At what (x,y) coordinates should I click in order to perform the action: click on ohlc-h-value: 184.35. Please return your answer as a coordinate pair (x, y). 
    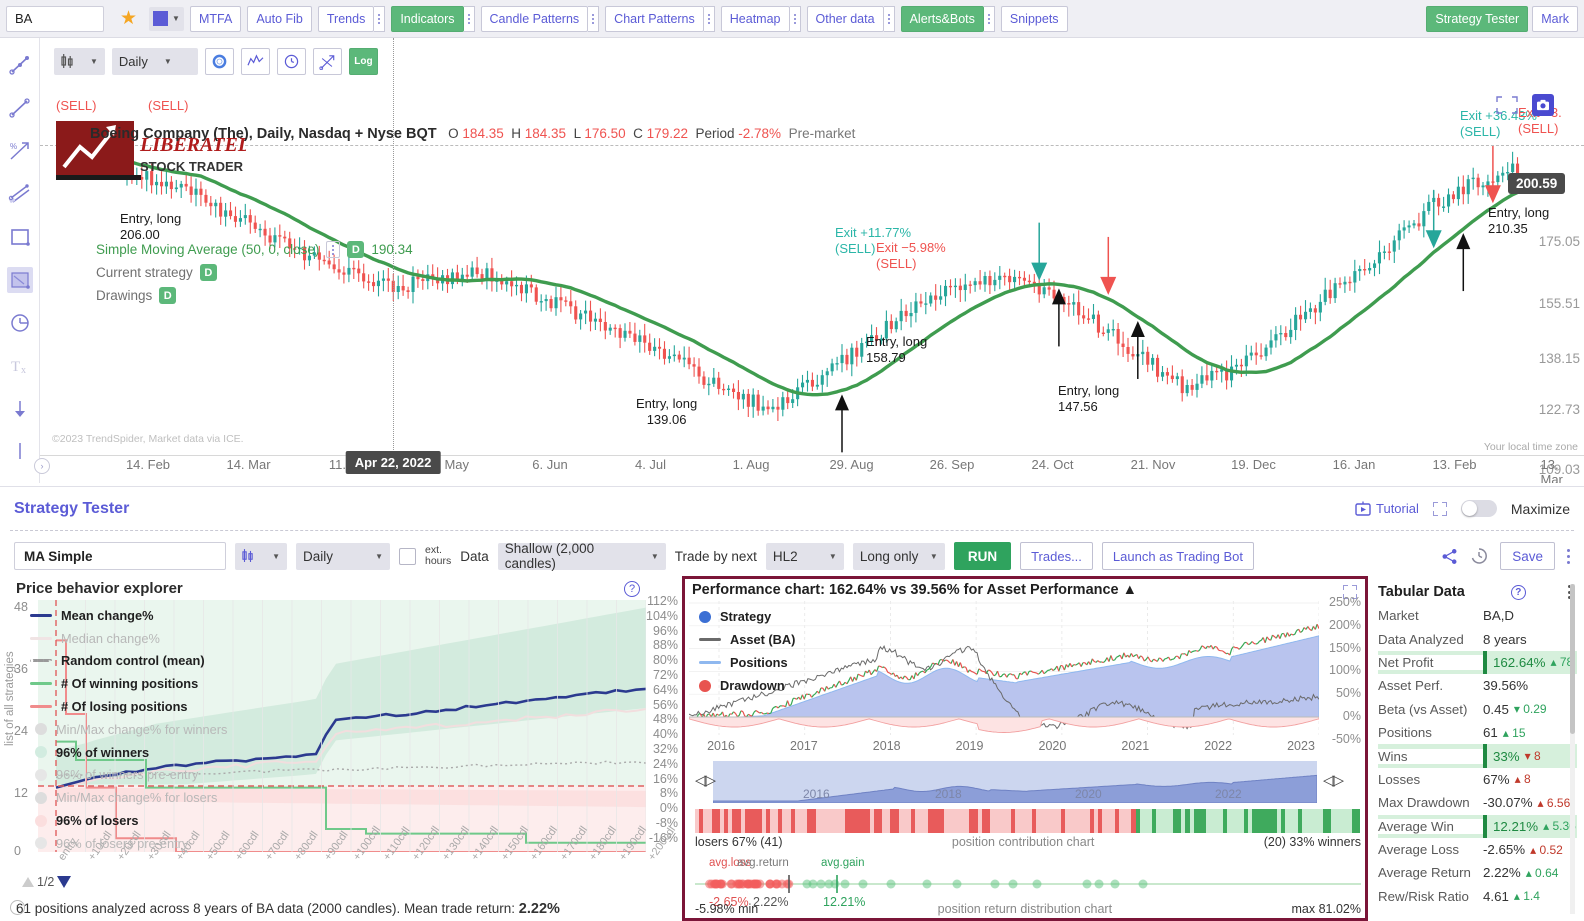
    Looking at the image, I should click on (545, 133).